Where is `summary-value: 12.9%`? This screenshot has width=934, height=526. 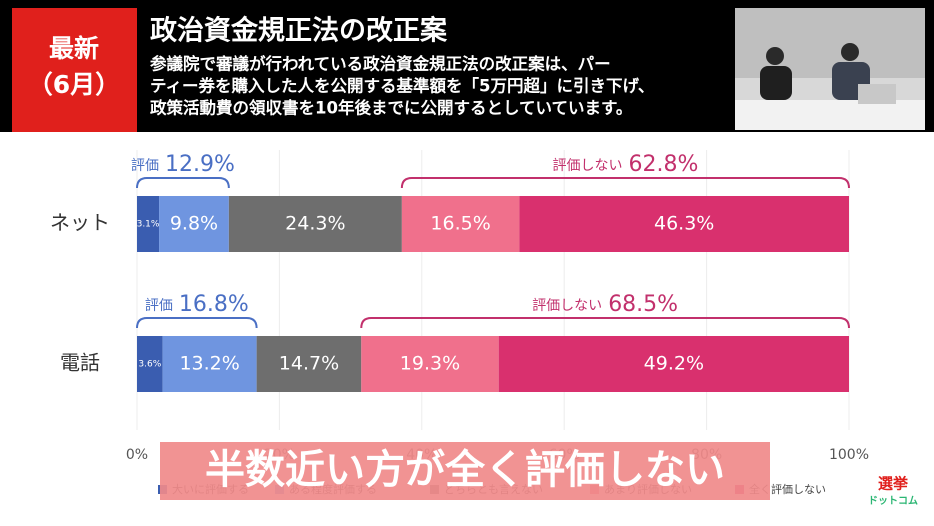 summary-value: 12.9% is located at coordinates (200, 164).